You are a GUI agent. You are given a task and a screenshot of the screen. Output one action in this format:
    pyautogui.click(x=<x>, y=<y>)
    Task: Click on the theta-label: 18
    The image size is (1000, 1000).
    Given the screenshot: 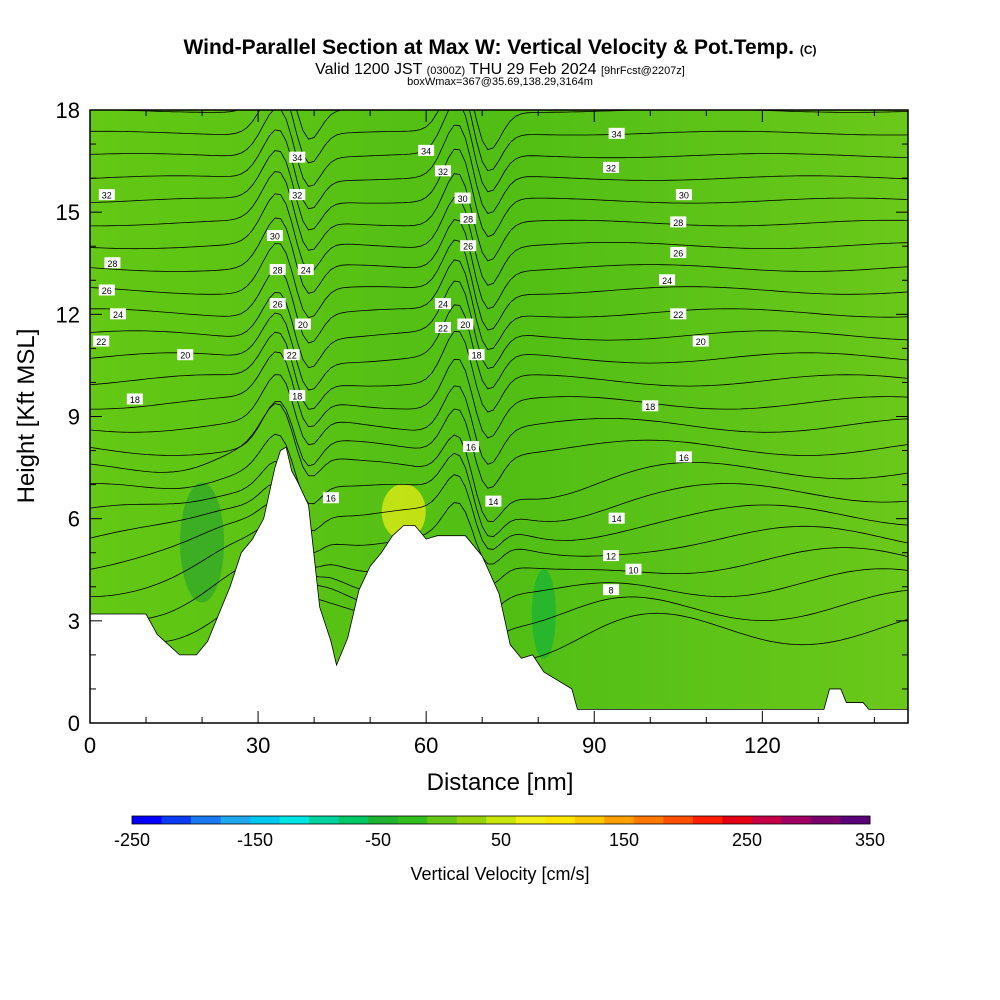 What is the action you would take?
    pyautogui.click(x=297, y=396)
    